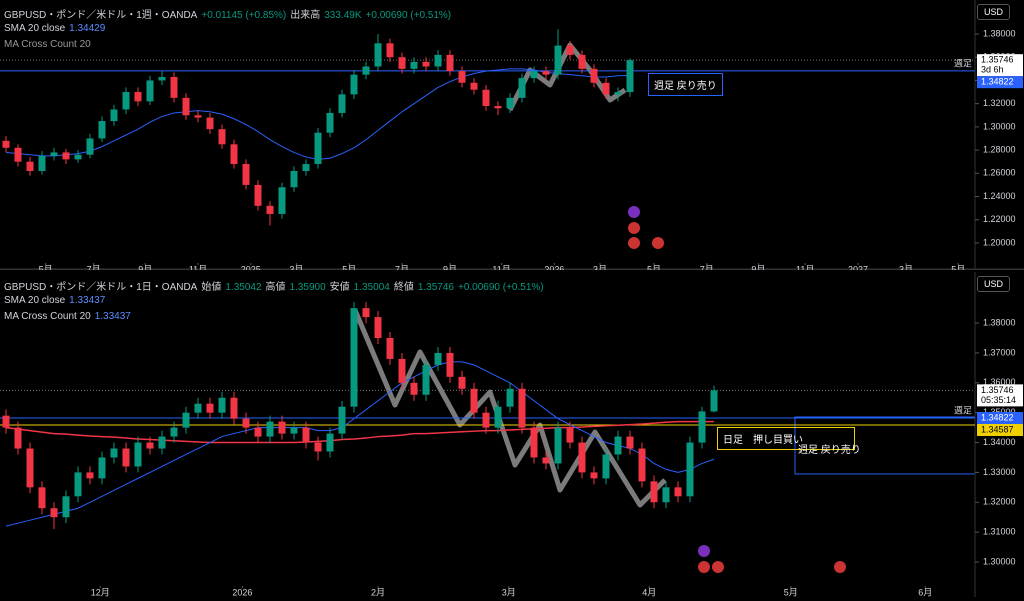 This screenshot has width=1024, height=601. I want to click on ohlc-label: 安値, so click(339, 287).